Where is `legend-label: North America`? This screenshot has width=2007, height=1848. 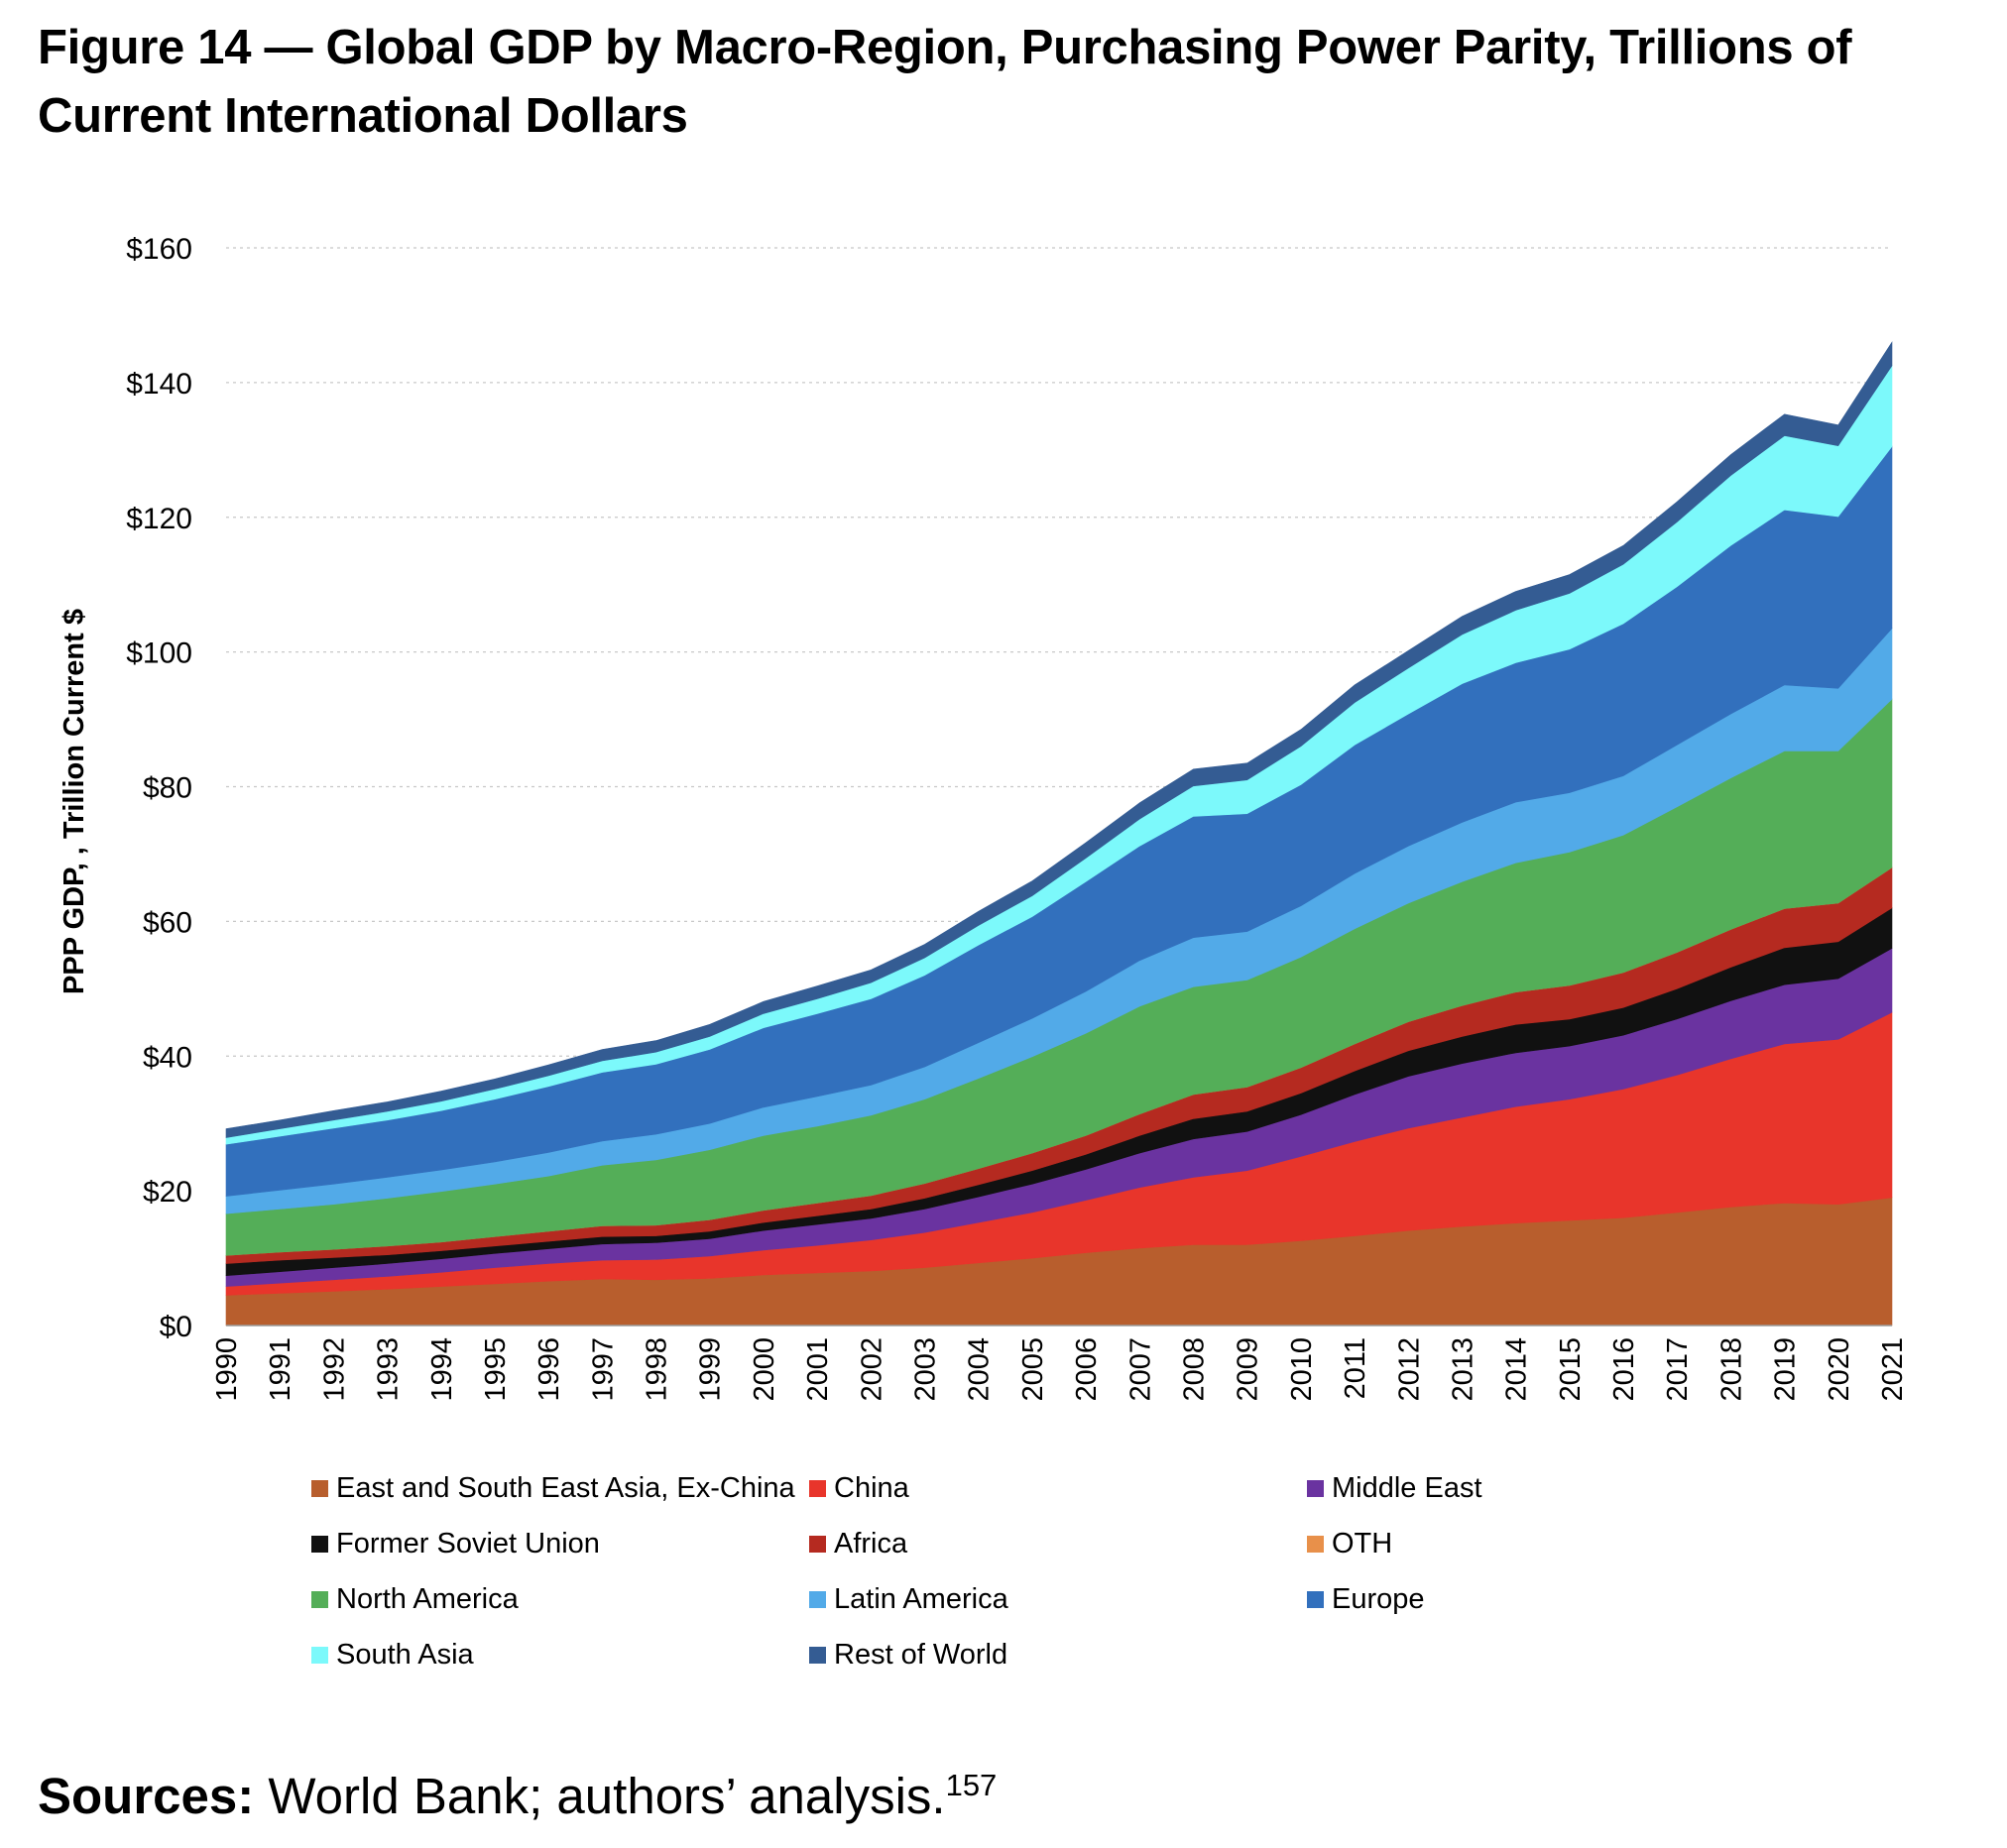
legend-label: North America is located at coordinates (427, 1599).